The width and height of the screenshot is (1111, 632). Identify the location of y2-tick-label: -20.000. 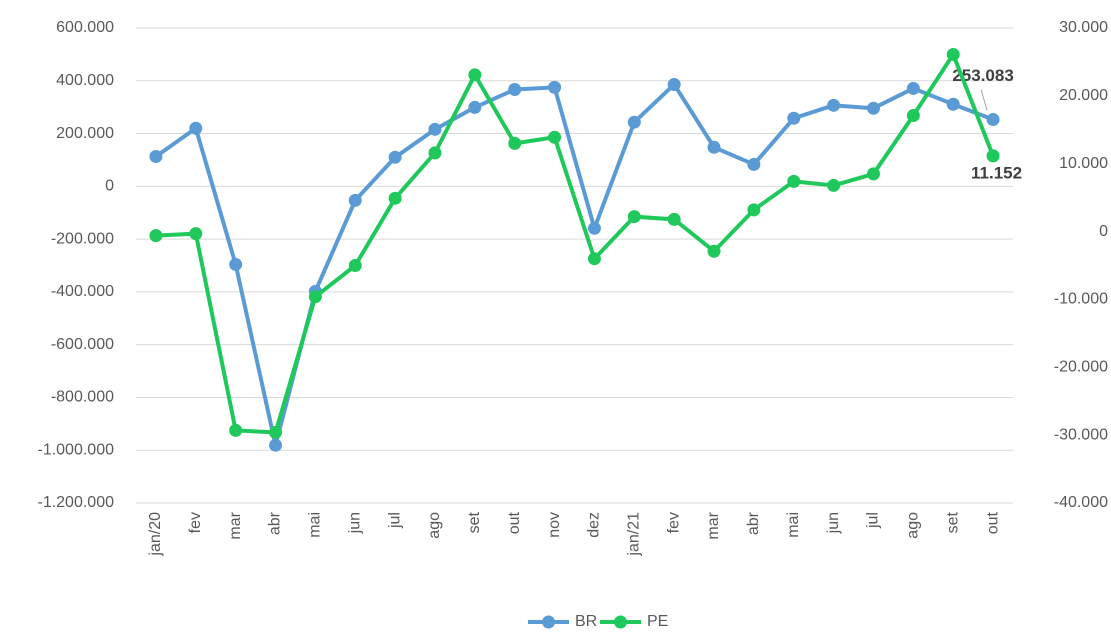
(1081, 367).